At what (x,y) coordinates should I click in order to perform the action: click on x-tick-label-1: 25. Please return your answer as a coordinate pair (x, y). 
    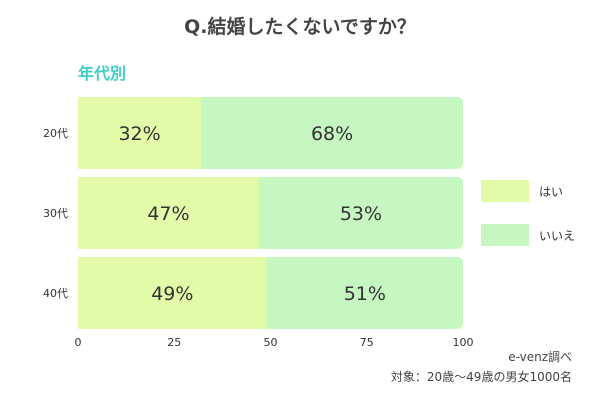
    Looking at the image, I should click on (174, 342).